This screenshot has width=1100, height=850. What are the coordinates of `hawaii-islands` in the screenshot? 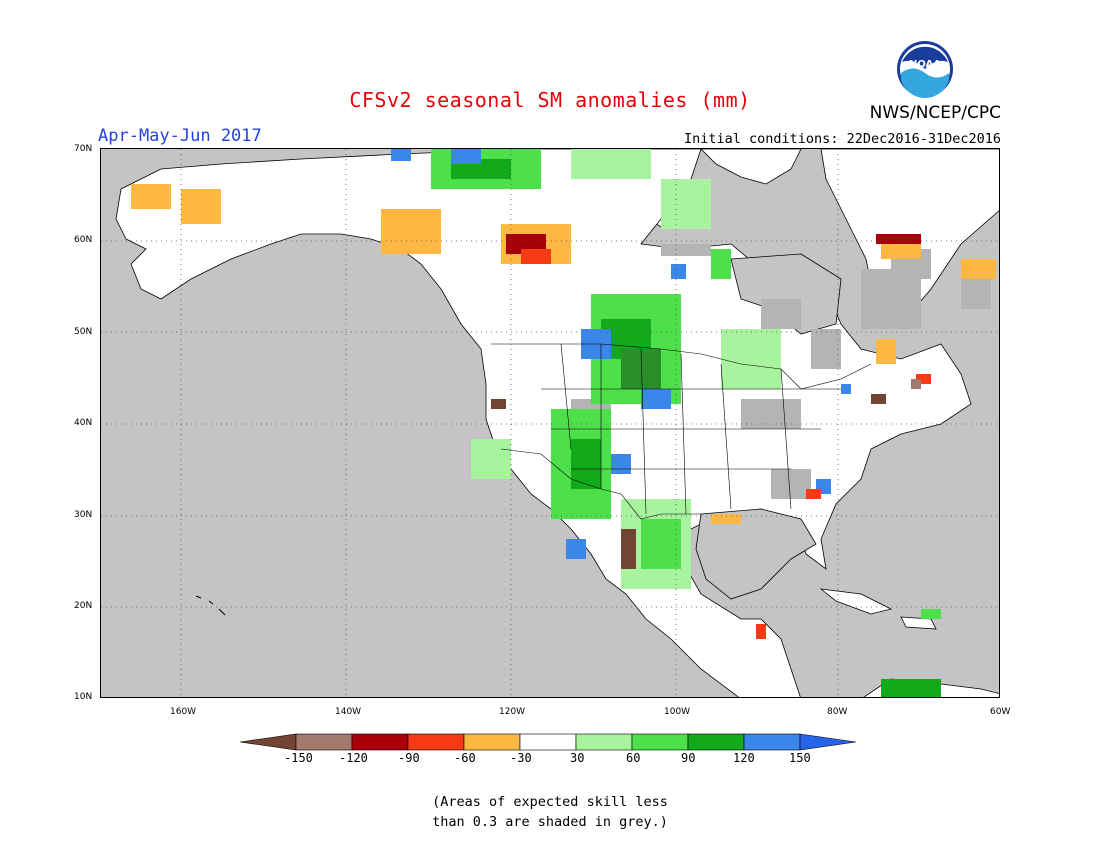 It's located at (210, 605).